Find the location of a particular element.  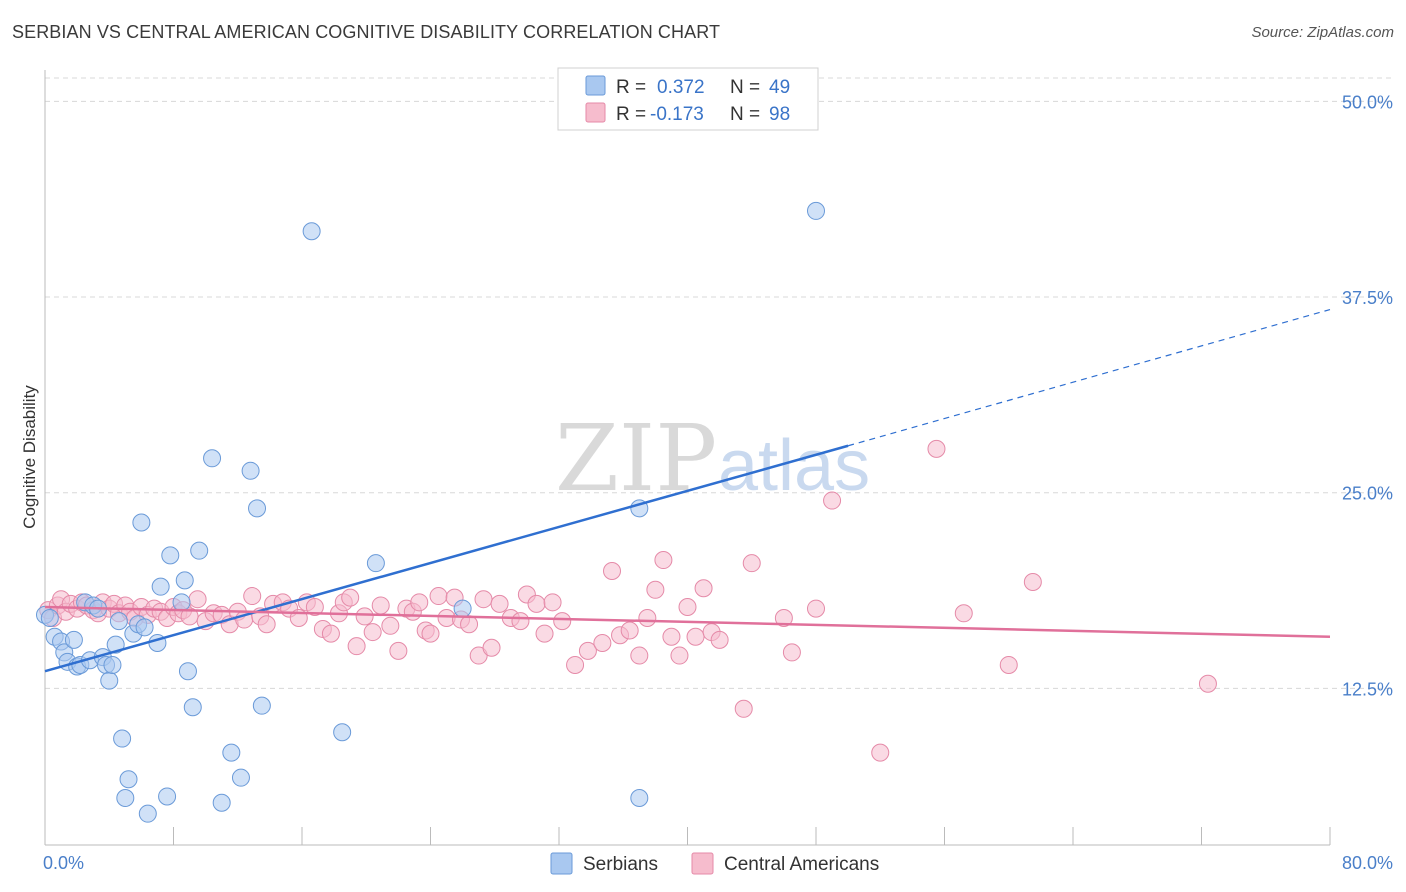

legend-n-value-2: 98 is located at coordinates (779, 114).